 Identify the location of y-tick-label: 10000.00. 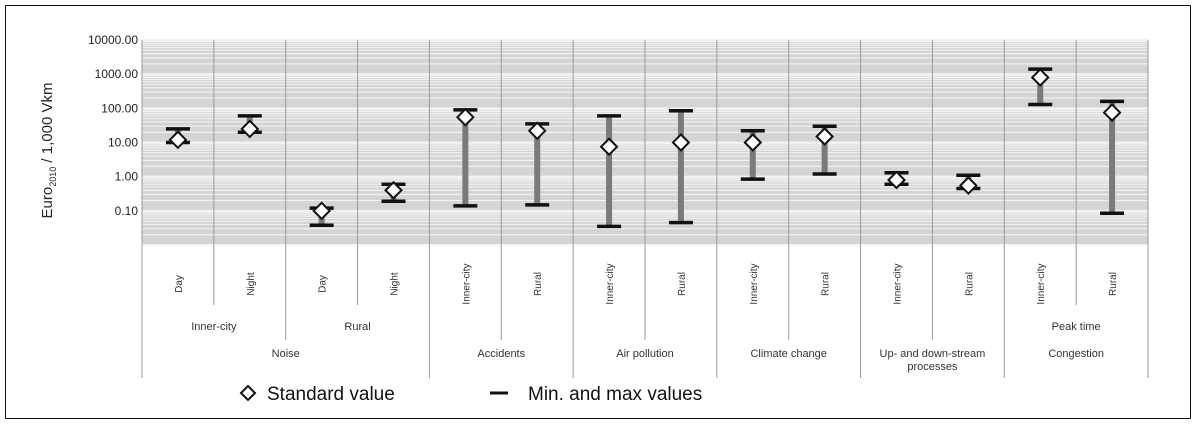
(113, 40).